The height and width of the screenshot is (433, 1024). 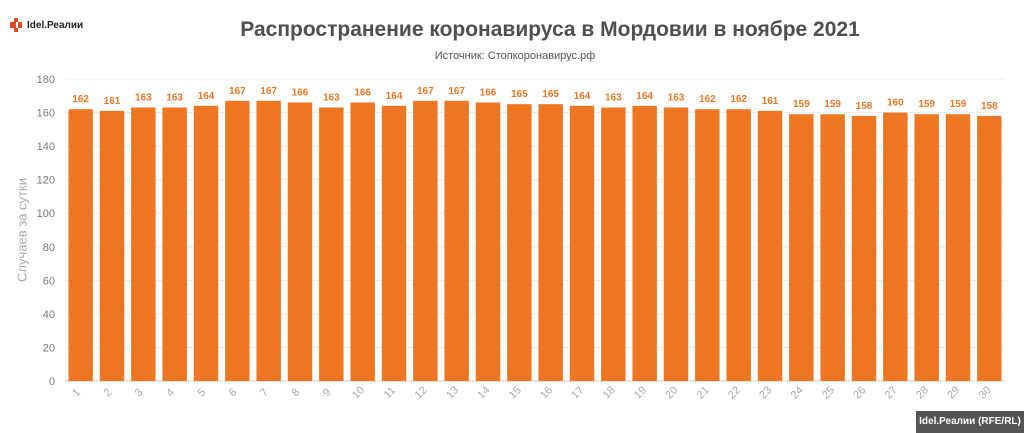 I want to click on x-tick-label: 21, so click(x=703, y=392).